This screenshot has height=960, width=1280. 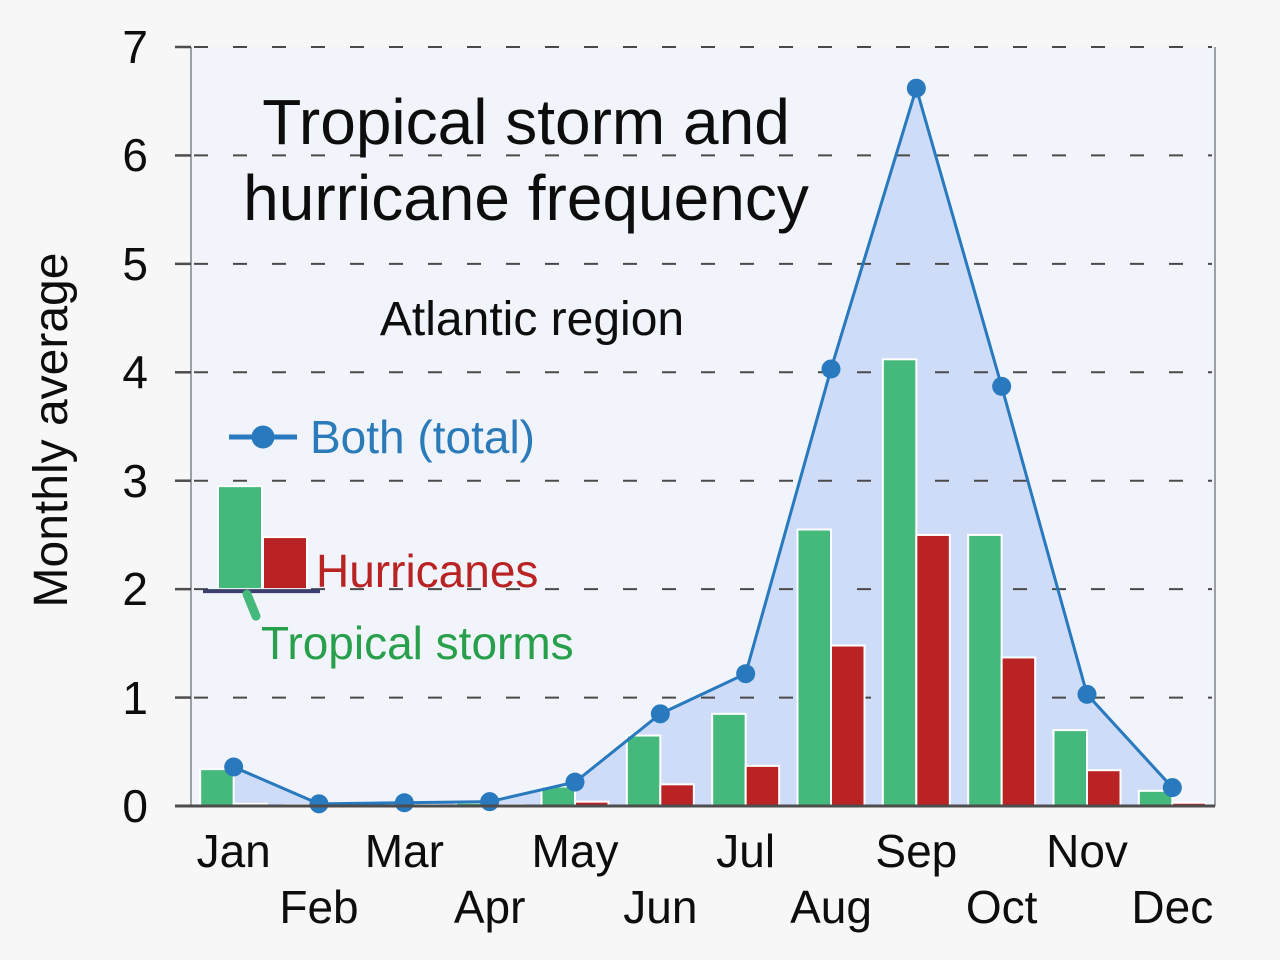 What do you see at coordinates (899, 582) in the screenshot?
I see `tropical-storms-bar-sep` at bounding box center [899, 582].